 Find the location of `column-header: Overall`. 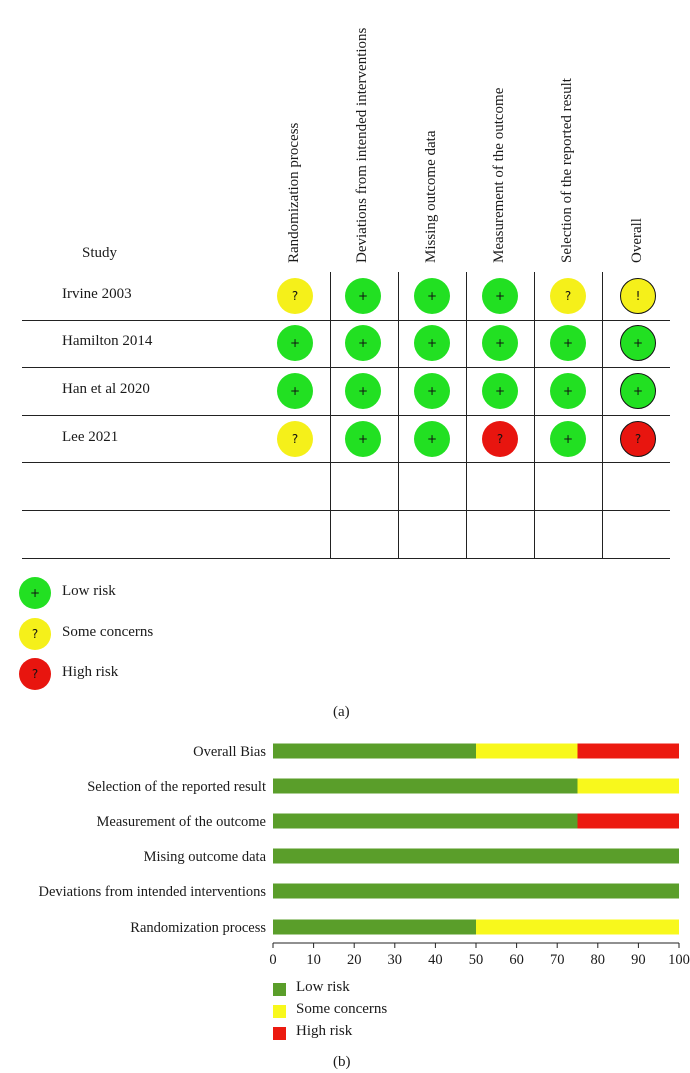

column-header: Overall is located at coordinates (637, 240).